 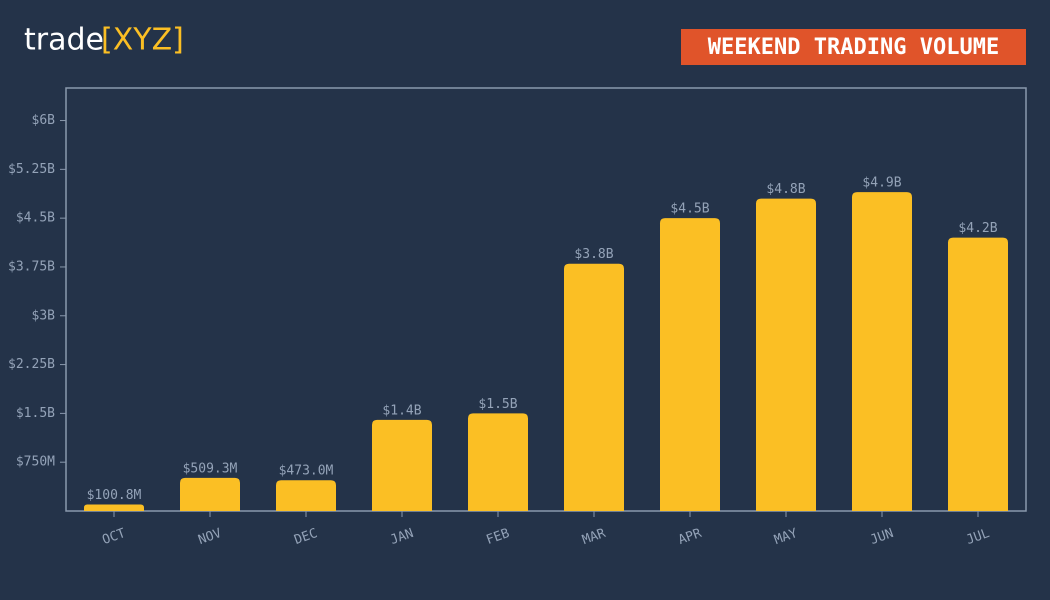 I want to click on y-tick-label: $4.5B, so click(x=35, y=218).